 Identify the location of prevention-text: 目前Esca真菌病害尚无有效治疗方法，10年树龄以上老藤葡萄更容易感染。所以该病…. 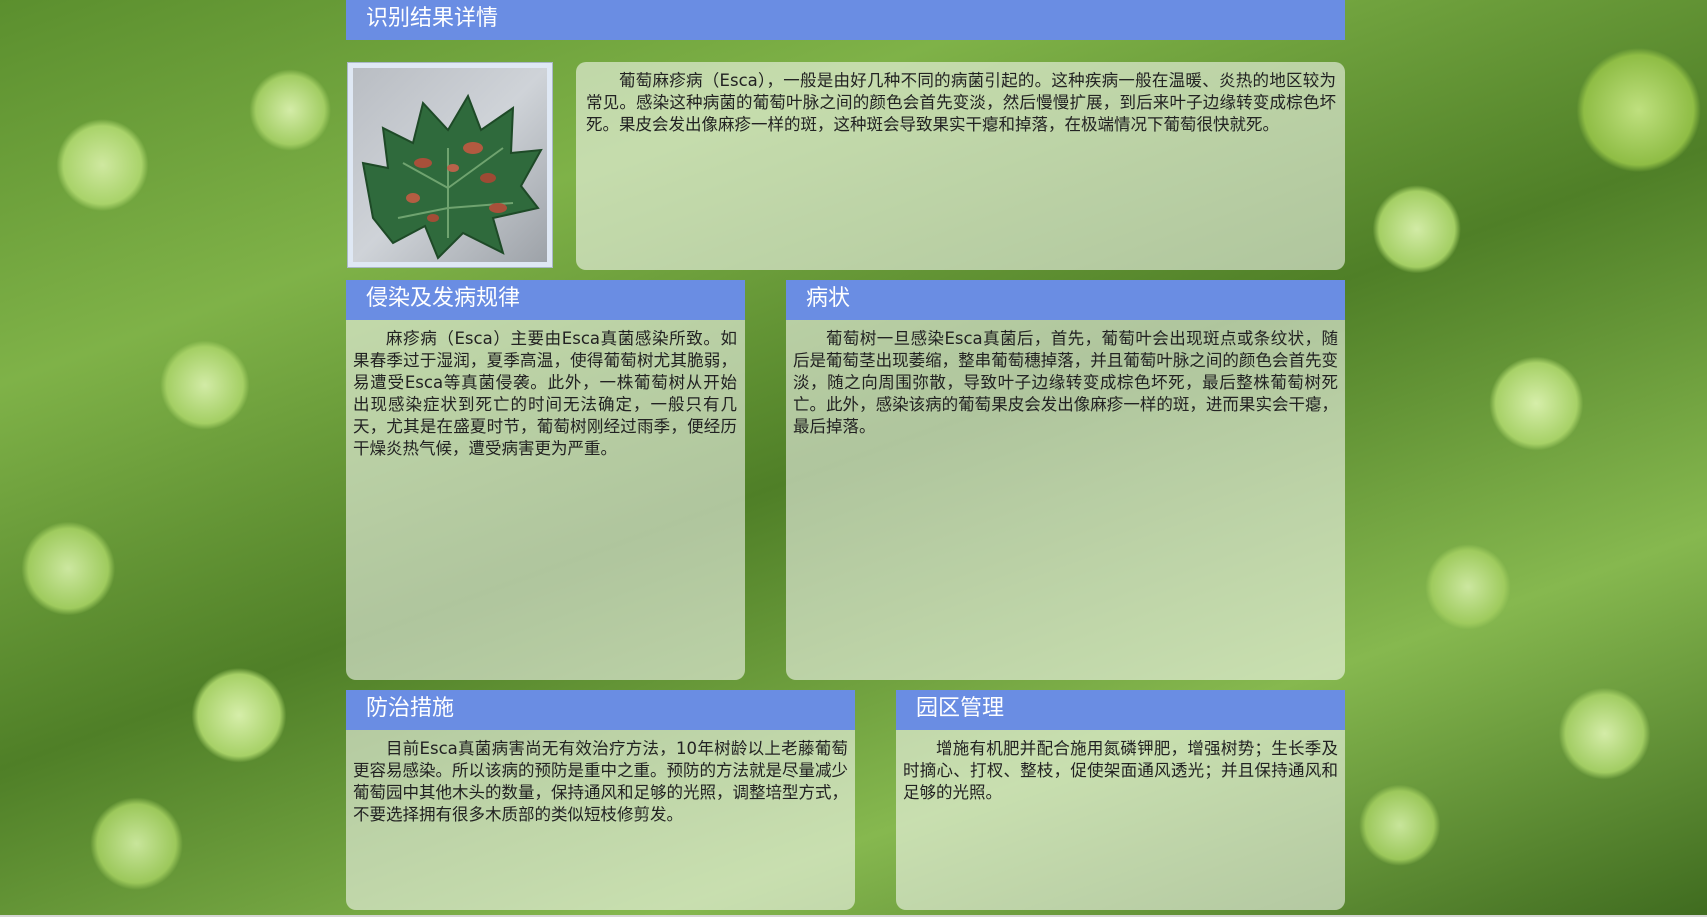
(600, 781).